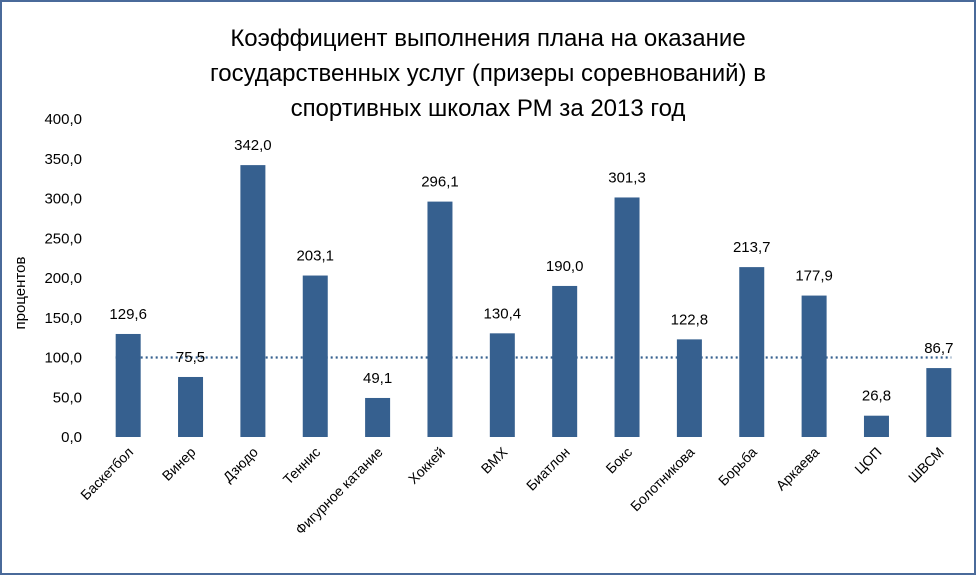 Image resolution: width=976 pixels, height=575 pixels. Describe the element at coordinates (128, 314) in the screenshot. I see `data-label: 129,6` at that location.